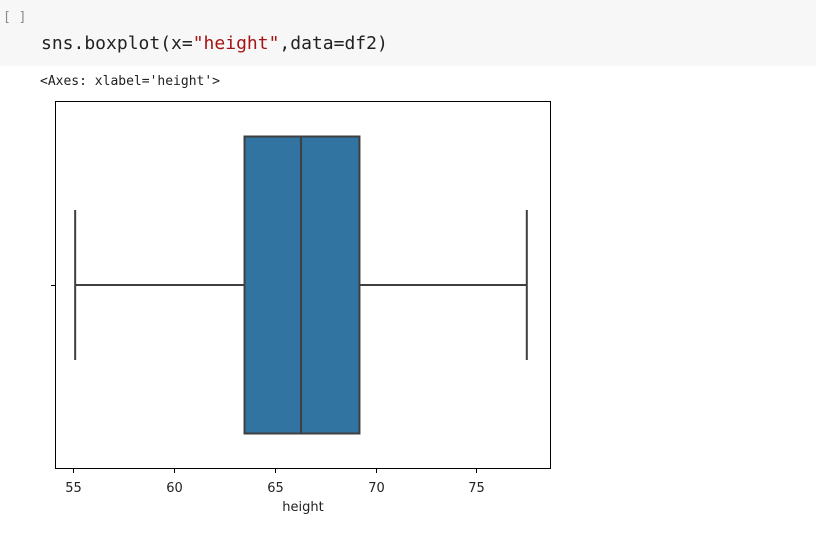 Image resolution: width=816 pixels, height=543 pixels. Describe the element at coordinates (302, 507) in the screenshot. I see `x-axis-label: height` at that location.